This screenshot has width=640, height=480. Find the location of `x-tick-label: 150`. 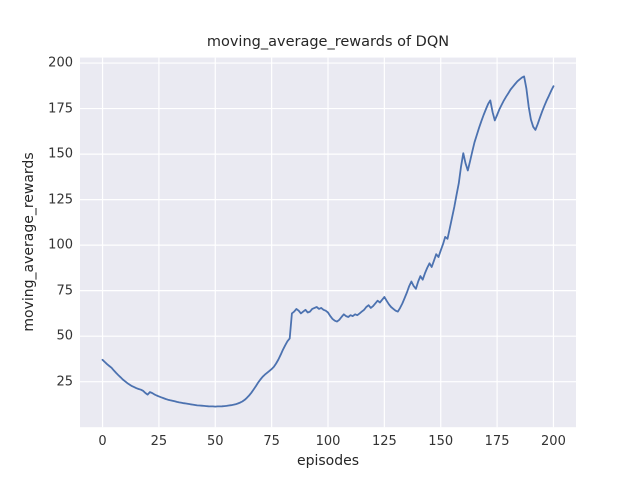

x-tick-label: 150 is located at coordinates (441, 442).